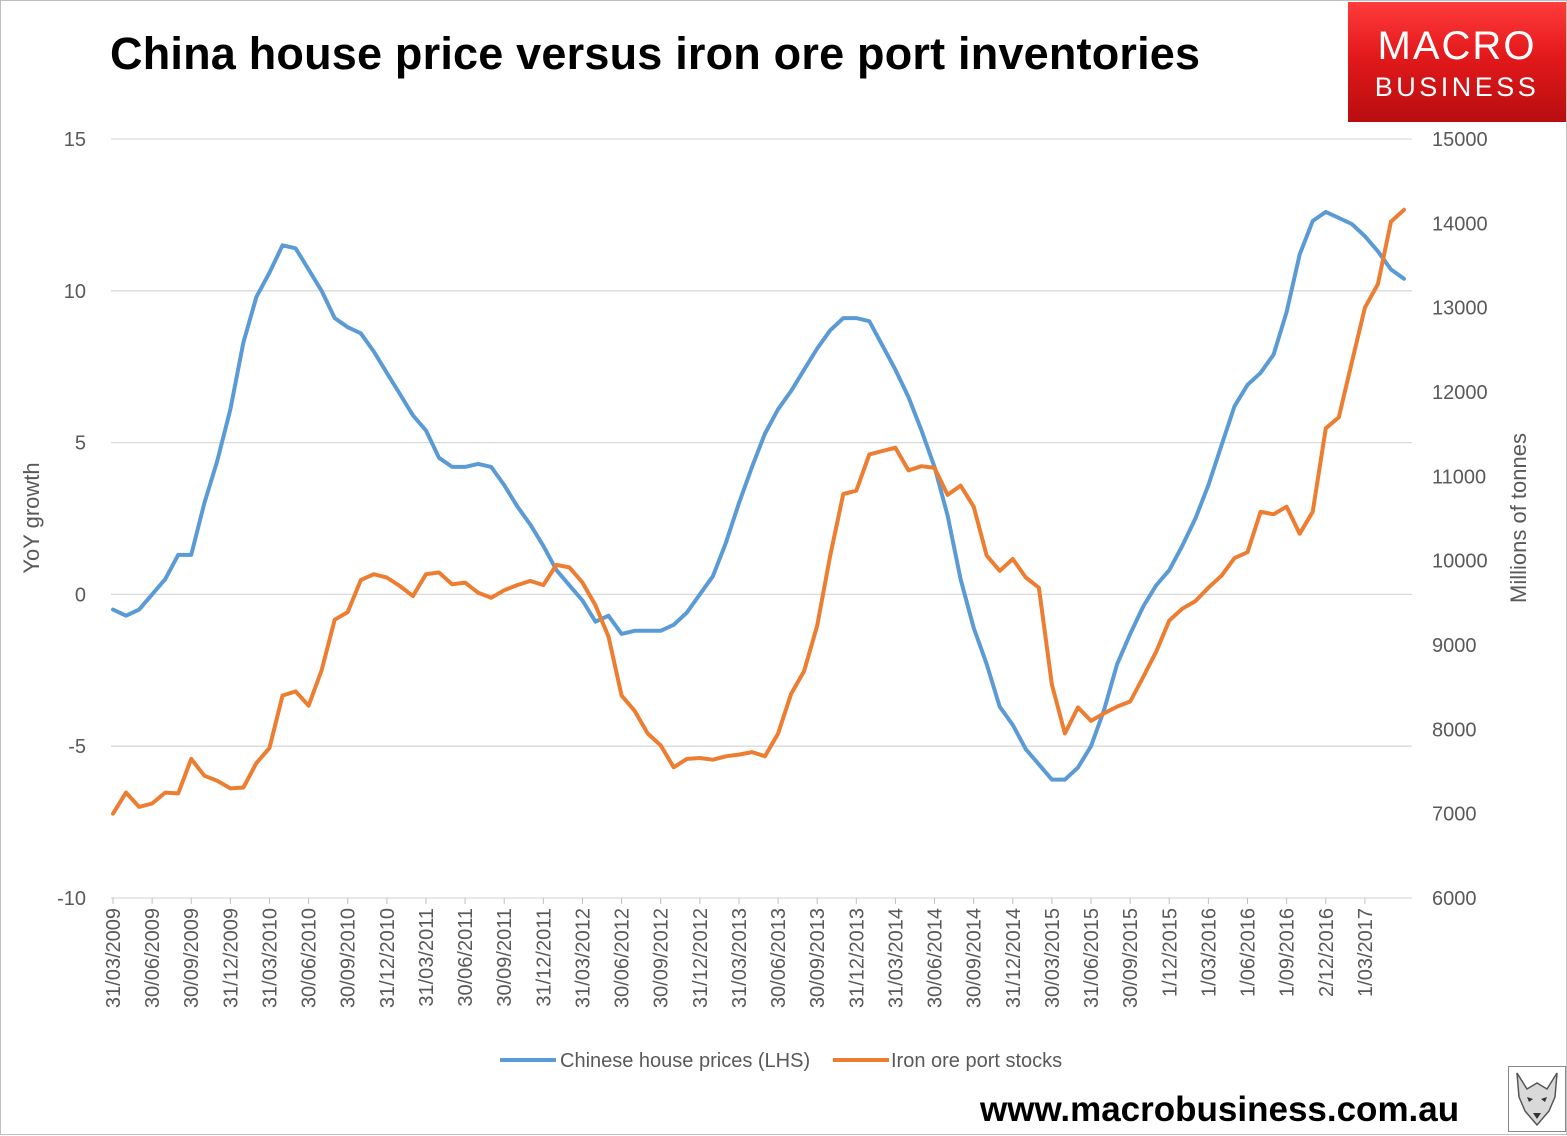  Describe the element at coordinates (31, 517) in the screenshot. I see `y-axis-label: YoY growth` at that location.